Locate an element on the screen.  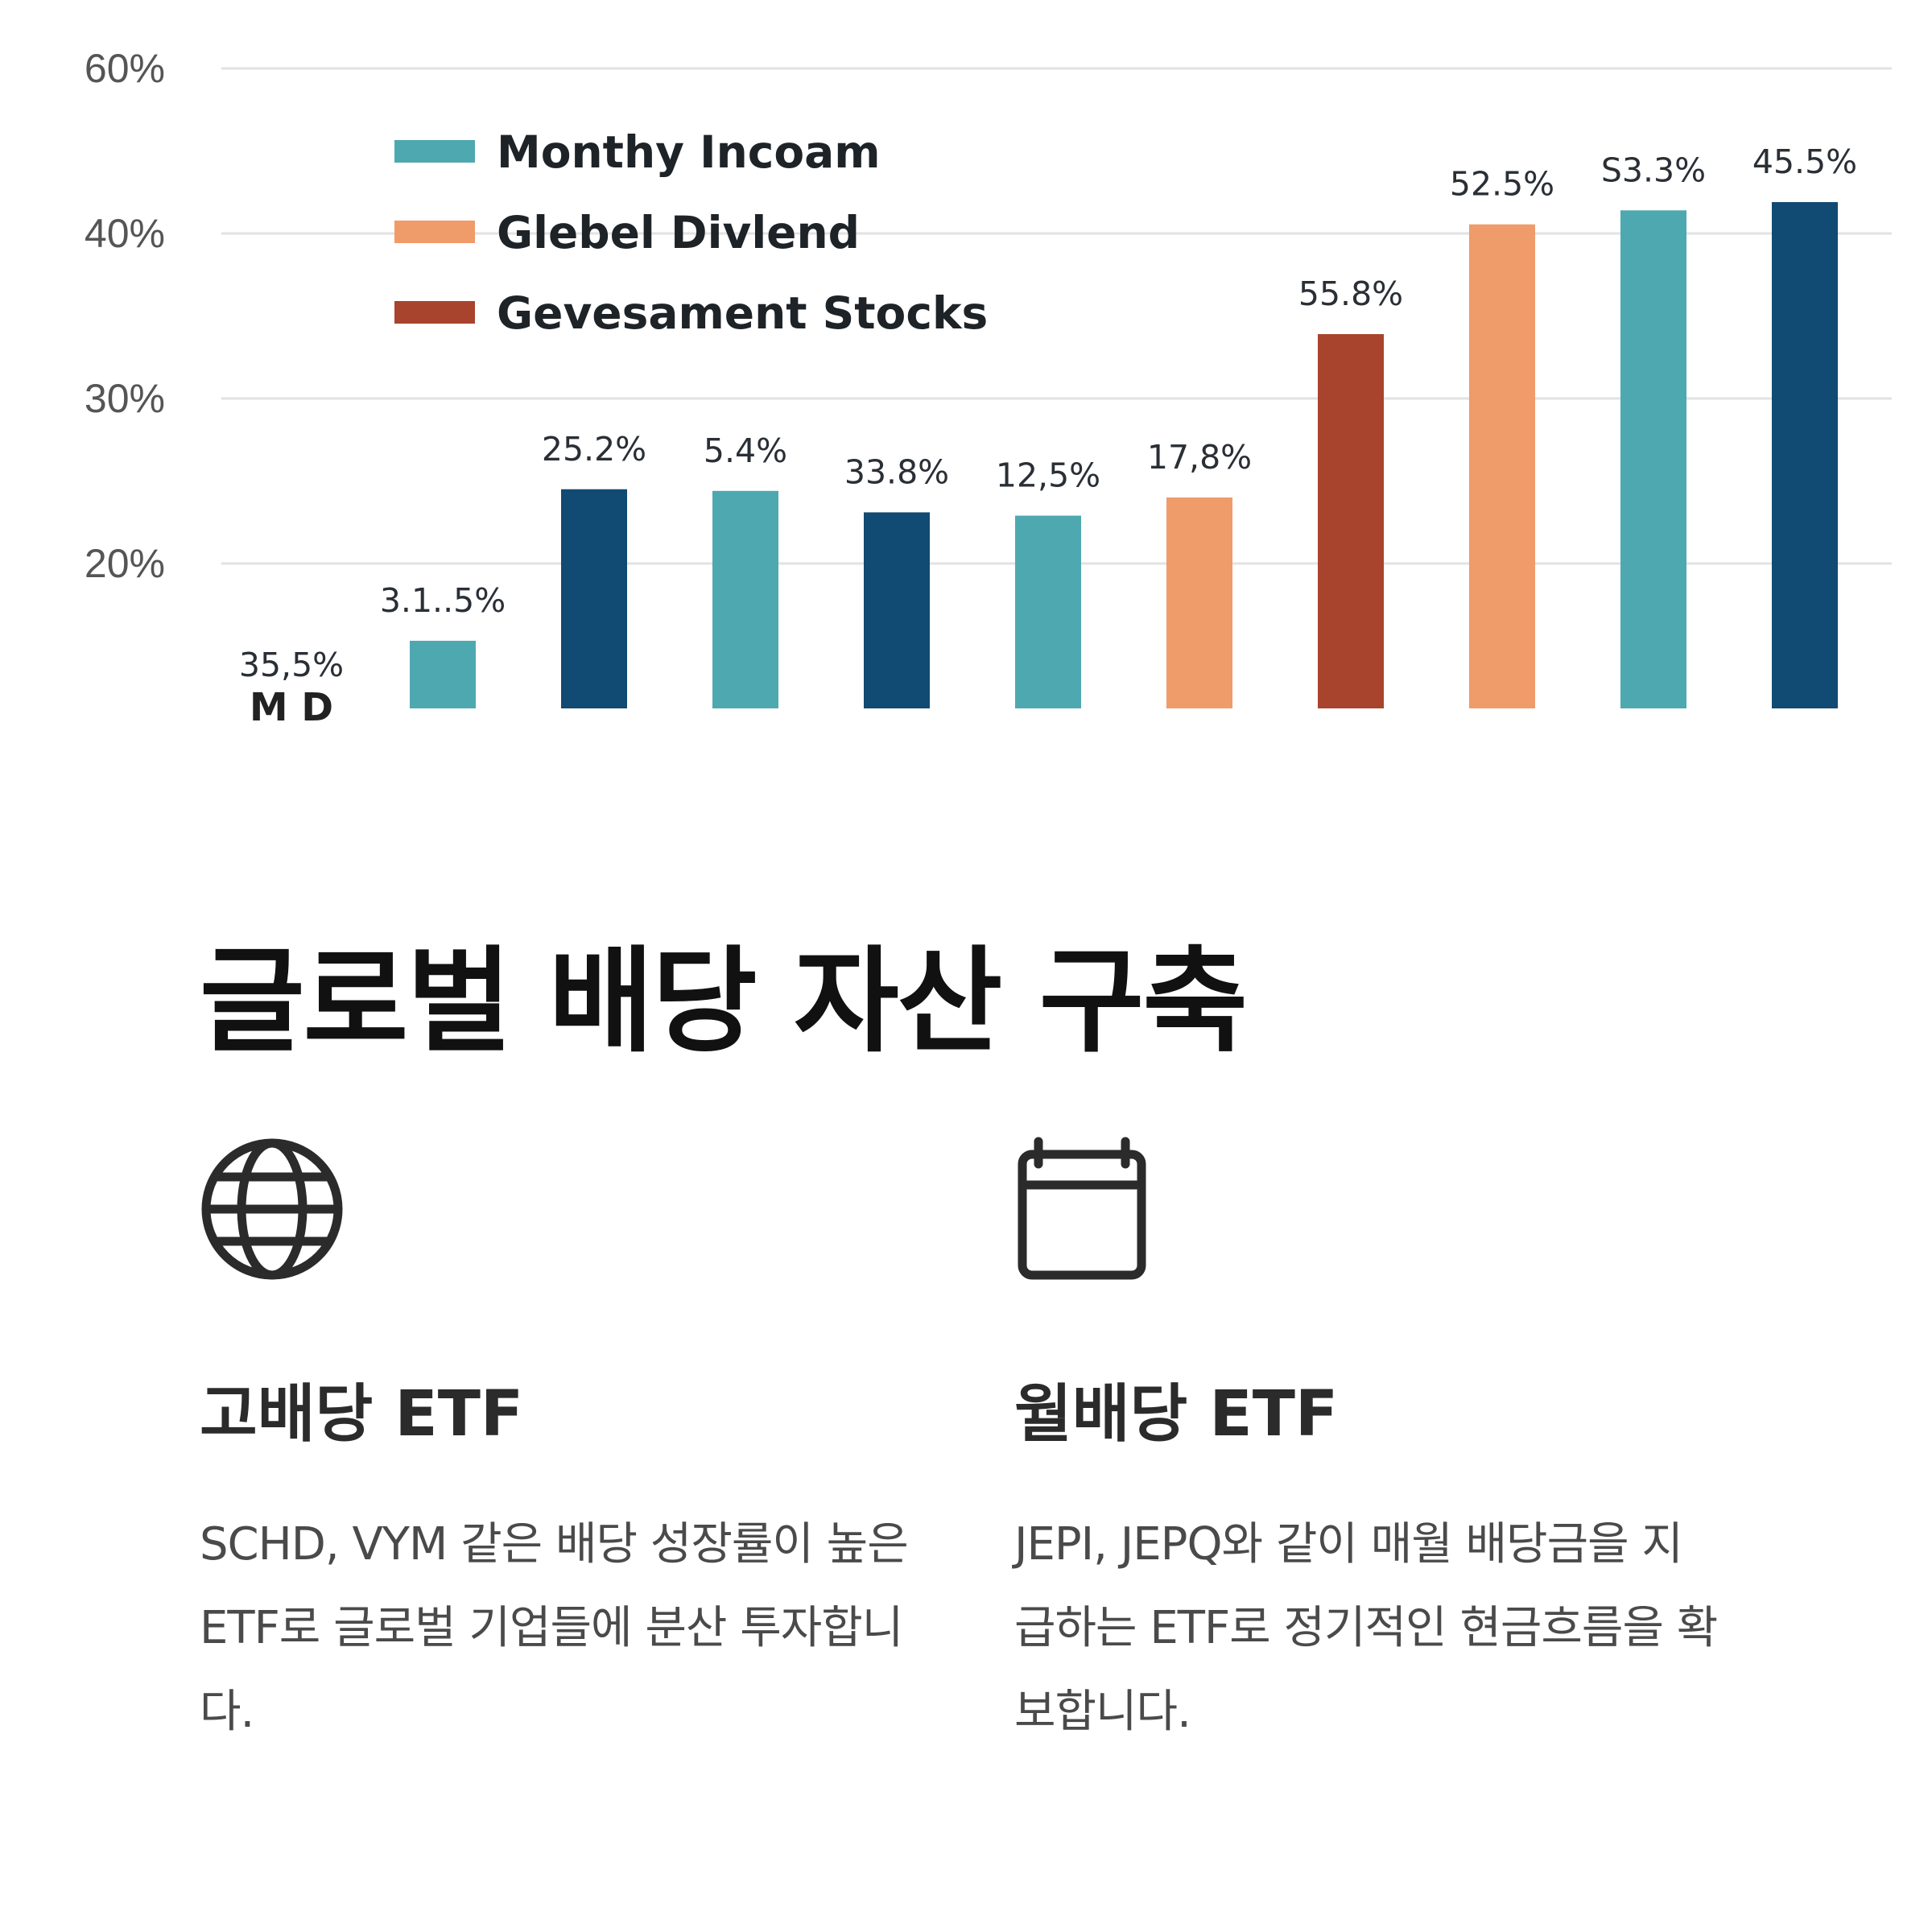
bar-value-label: 45.5% is located at coordinates (1804, 161).